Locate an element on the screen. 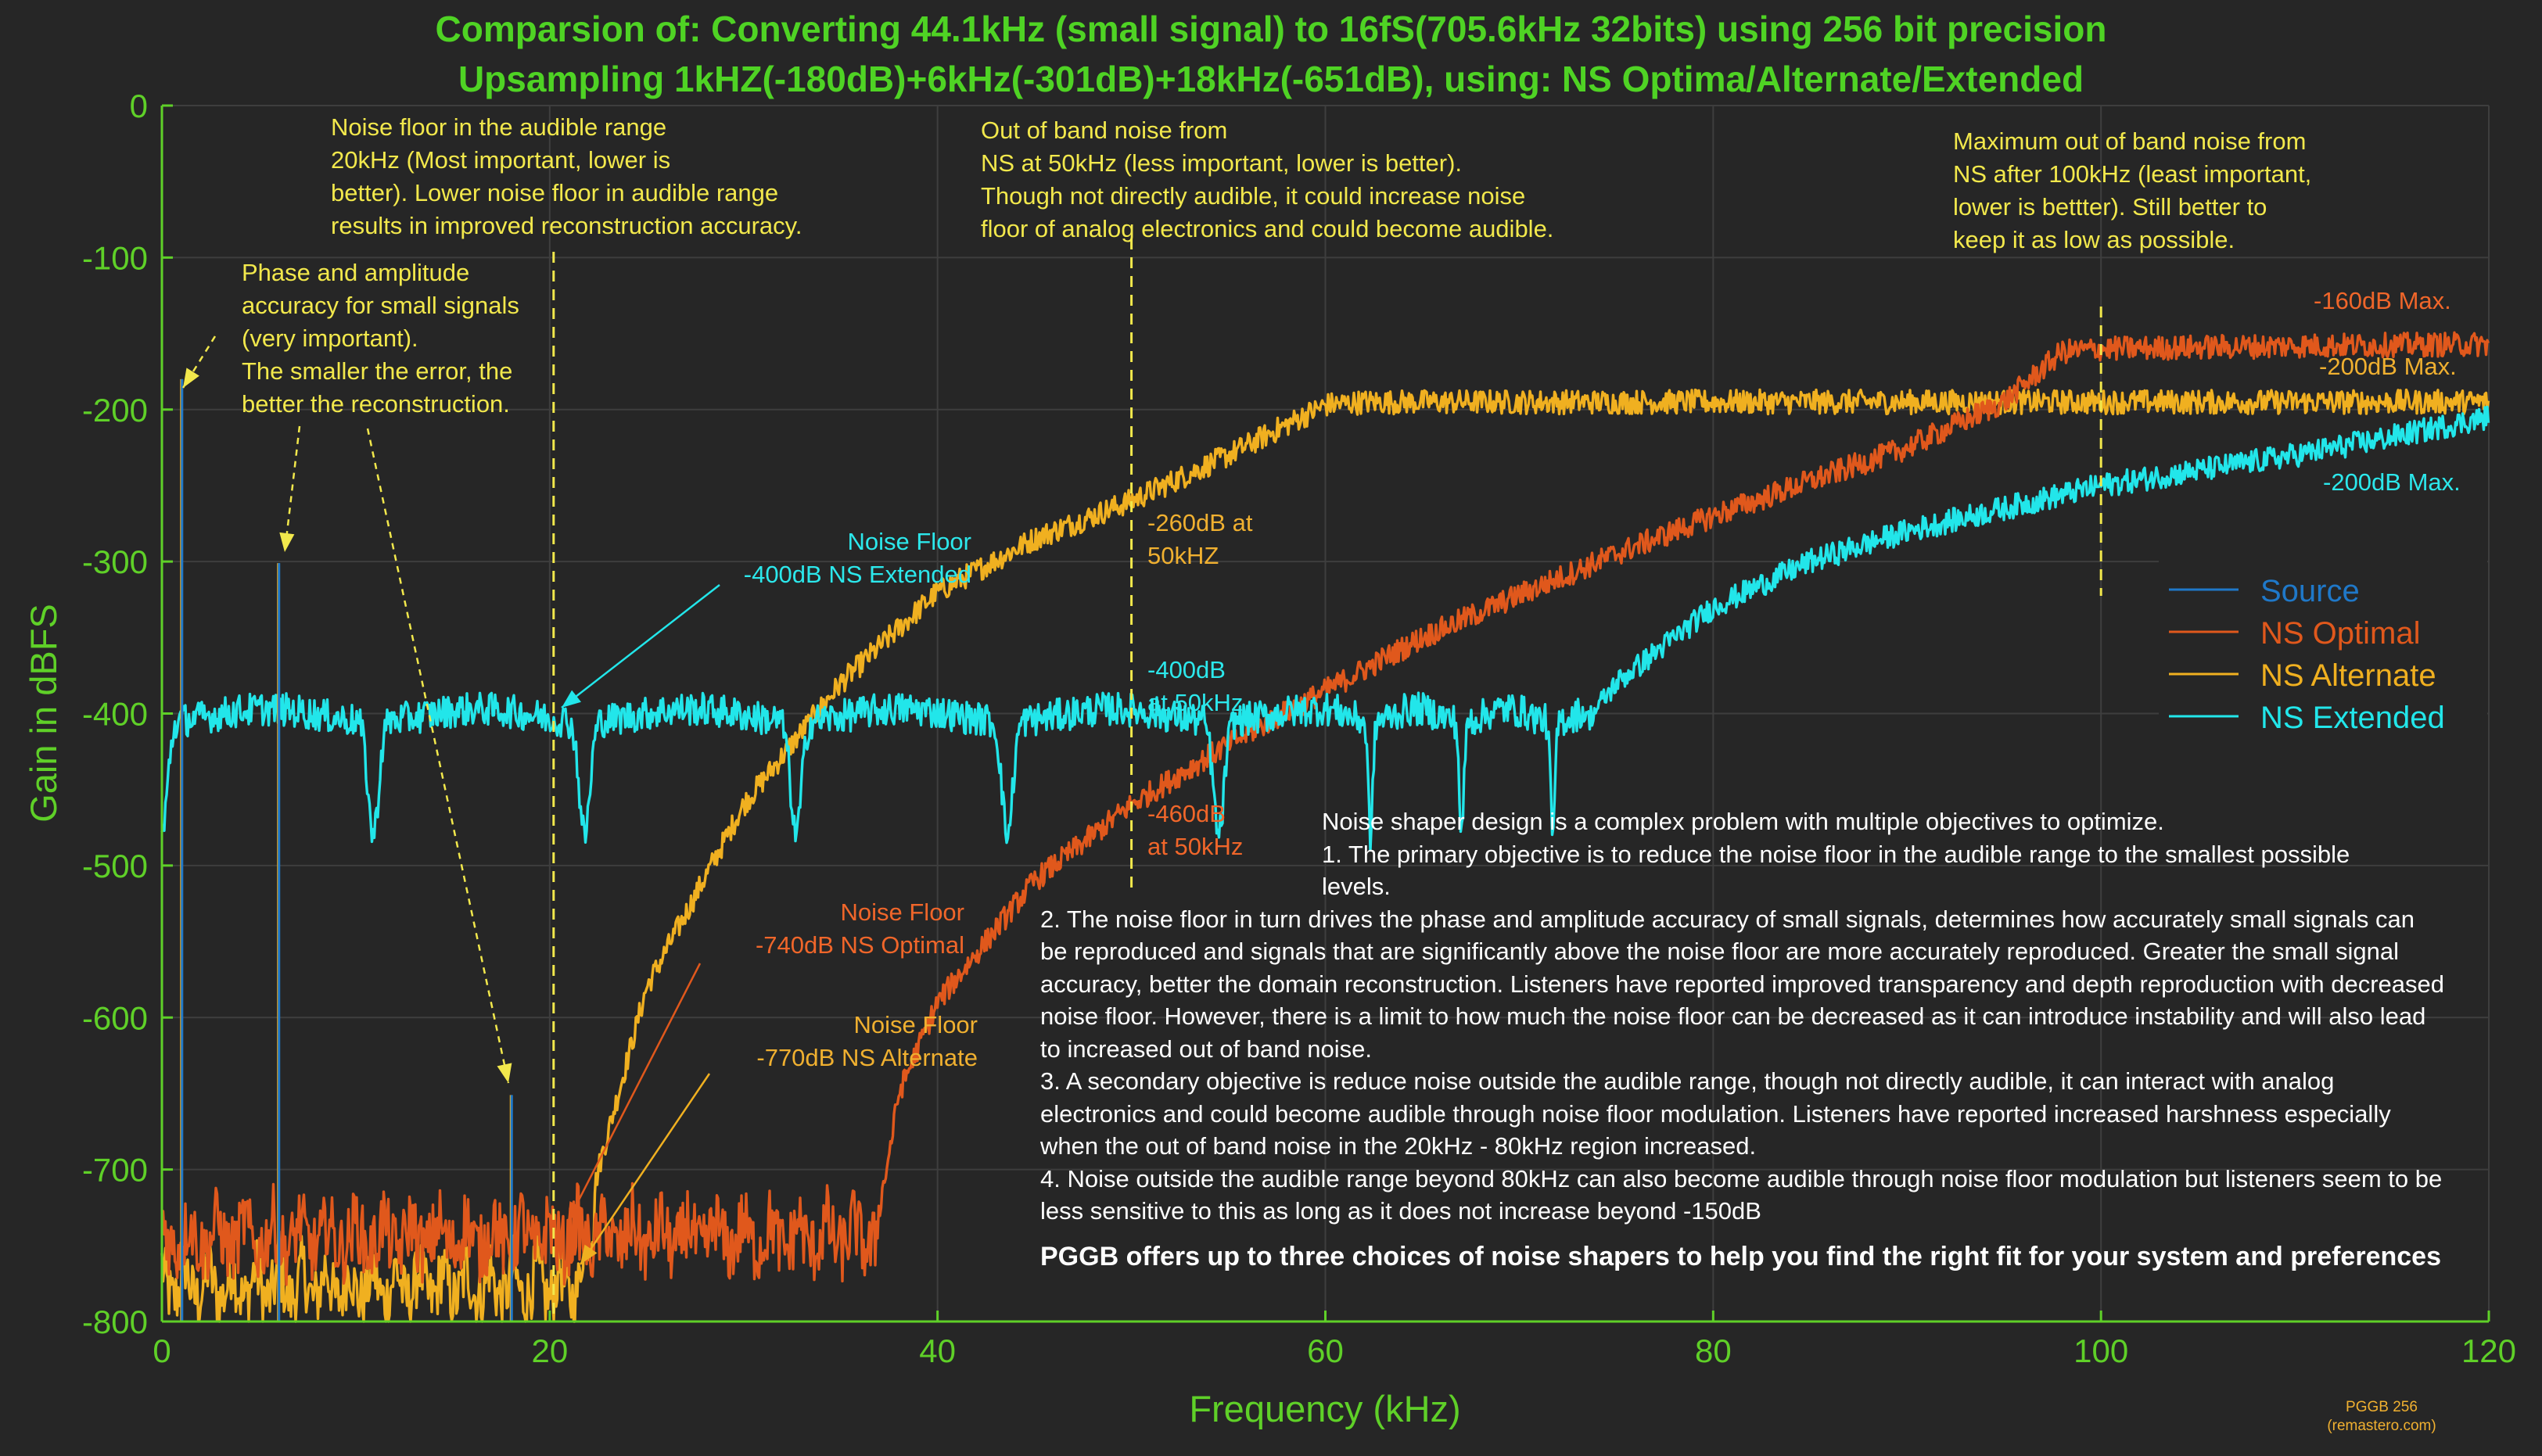  x-tick-label: 80 is located at coordinates (1714, 1350).